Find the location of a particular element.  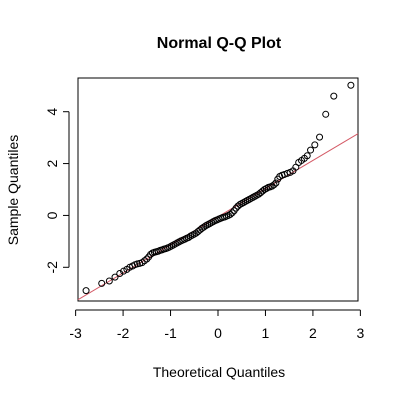

x-axis-label: Theoretical Quantiles is located at coordinates (219, 372).